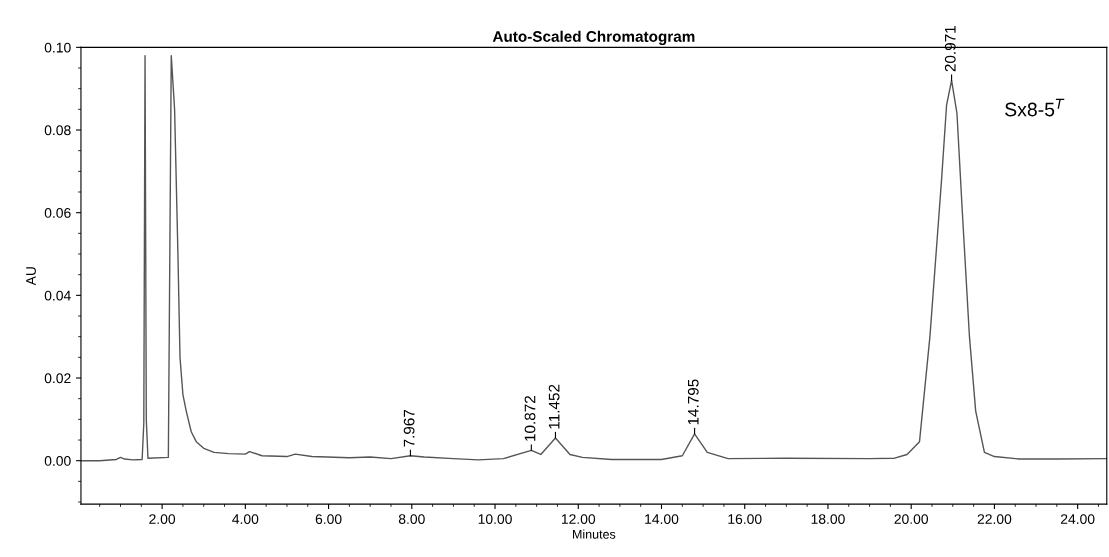 The image size is (1109, 557). I want to click on y-tick-label: 0.08, so click(57, 130).